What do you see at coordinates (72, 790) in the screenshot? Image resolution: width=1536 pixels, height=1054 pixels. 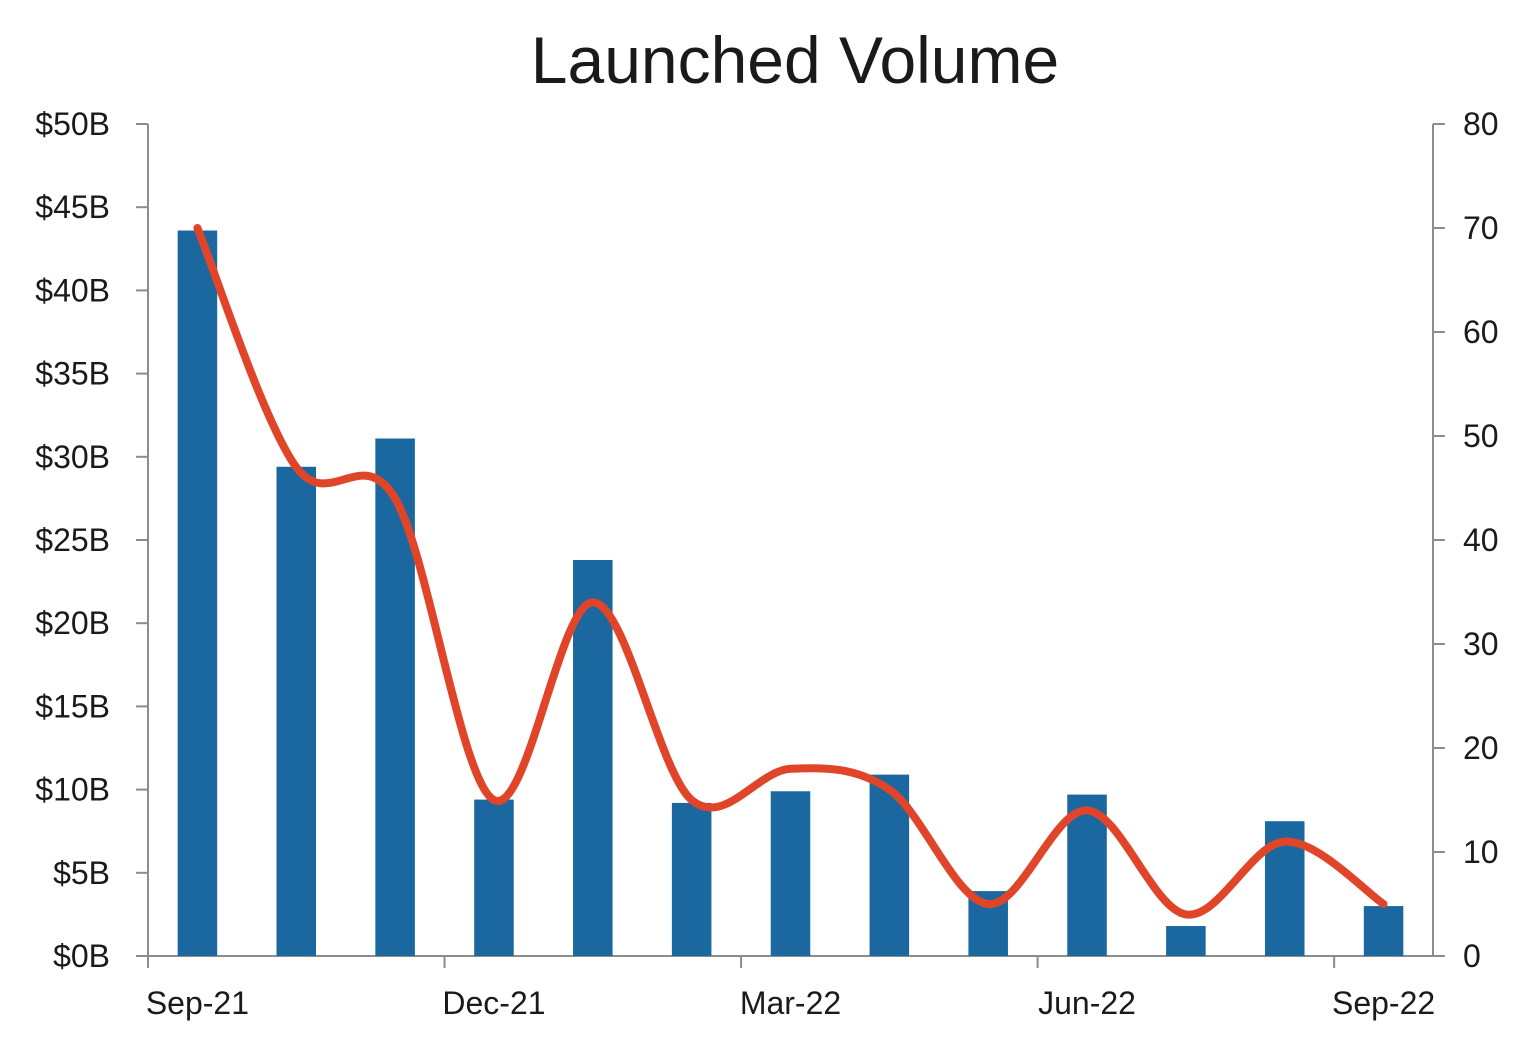 I see `y-left-tick-label: $10B` at bounding box center [72, 790].